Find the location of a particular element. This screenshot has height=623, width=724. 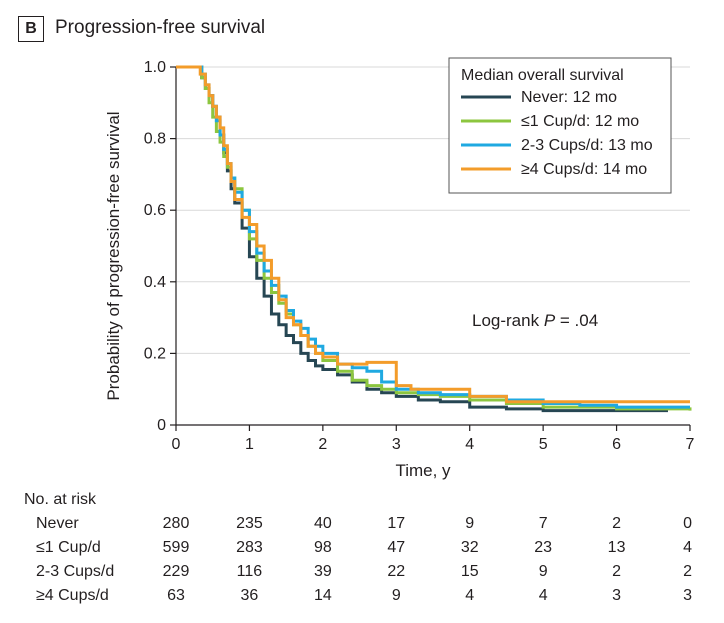

x-tick-label: 5 is located at coordinates (543, 444).